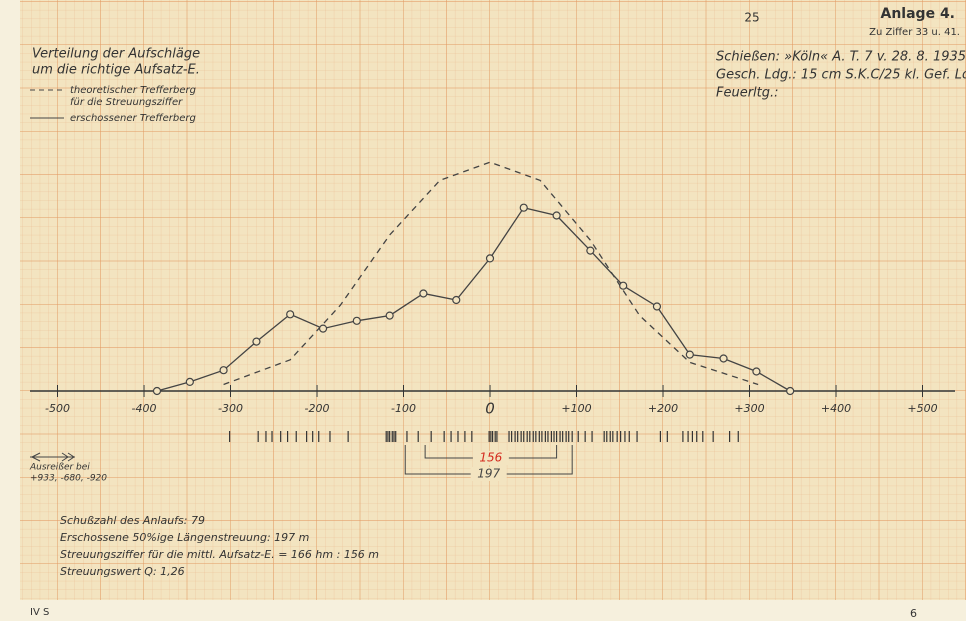 The height and width of the screenshot is (621, 966). I want to click on x-tick-label: -100, so click(403, 408).